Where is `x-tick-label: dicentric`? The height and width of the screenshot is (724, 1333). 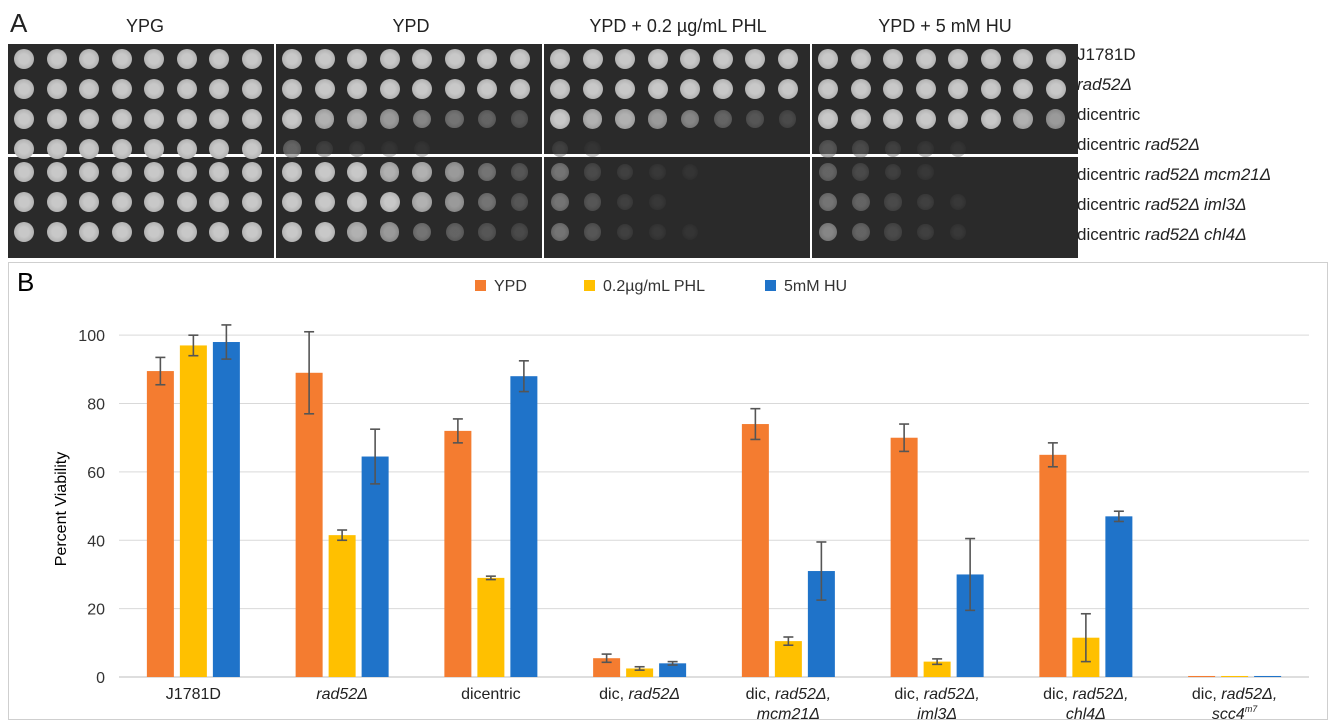
x-tick-label: dicentric is located at coordinates (491, 694).